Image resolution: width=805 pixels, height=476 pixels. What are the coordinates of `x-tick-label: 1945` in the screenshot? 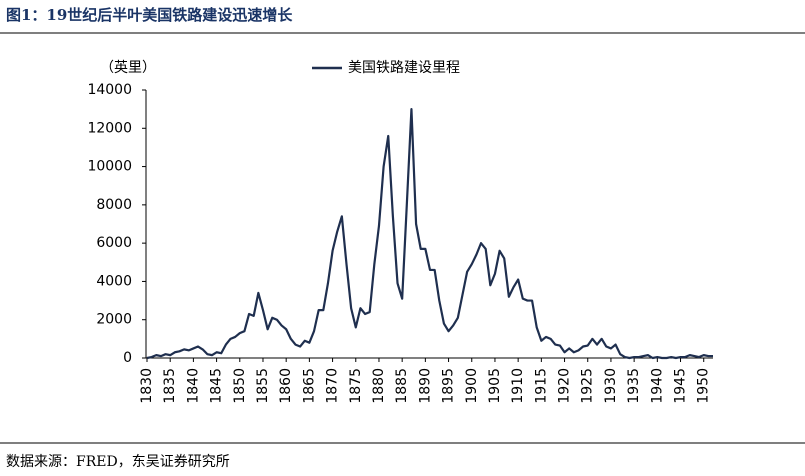 It's located at (681, 386).